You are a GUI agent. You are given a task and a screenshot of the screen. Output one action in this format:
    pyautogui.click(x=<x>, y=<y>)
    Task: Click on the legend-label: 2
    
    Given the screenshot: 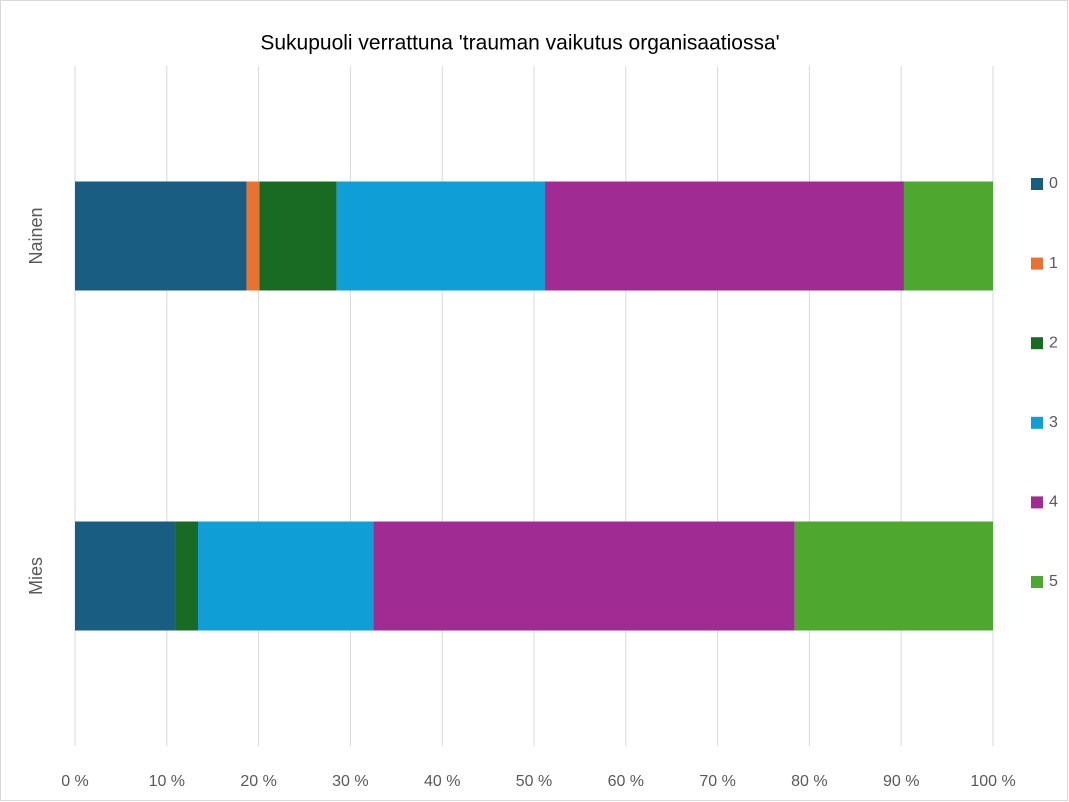 What is the action you would take?
    pyautogui.click(x=1053, y=342)
    